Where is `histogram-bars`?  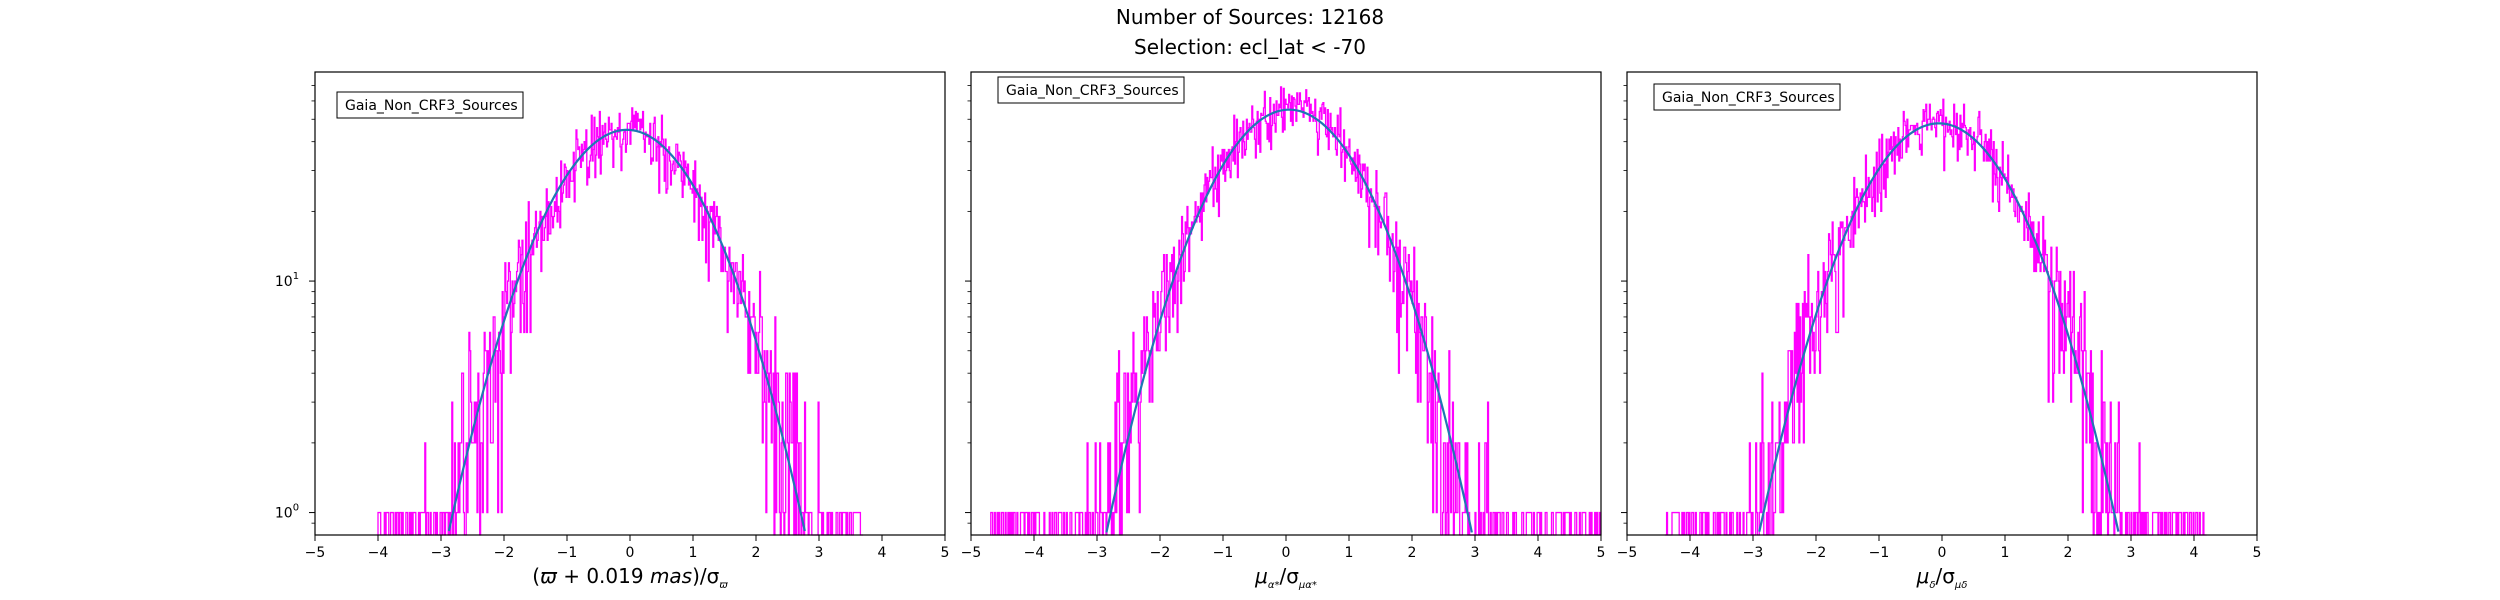
histogram-bars is located at coordinates (620, 321).